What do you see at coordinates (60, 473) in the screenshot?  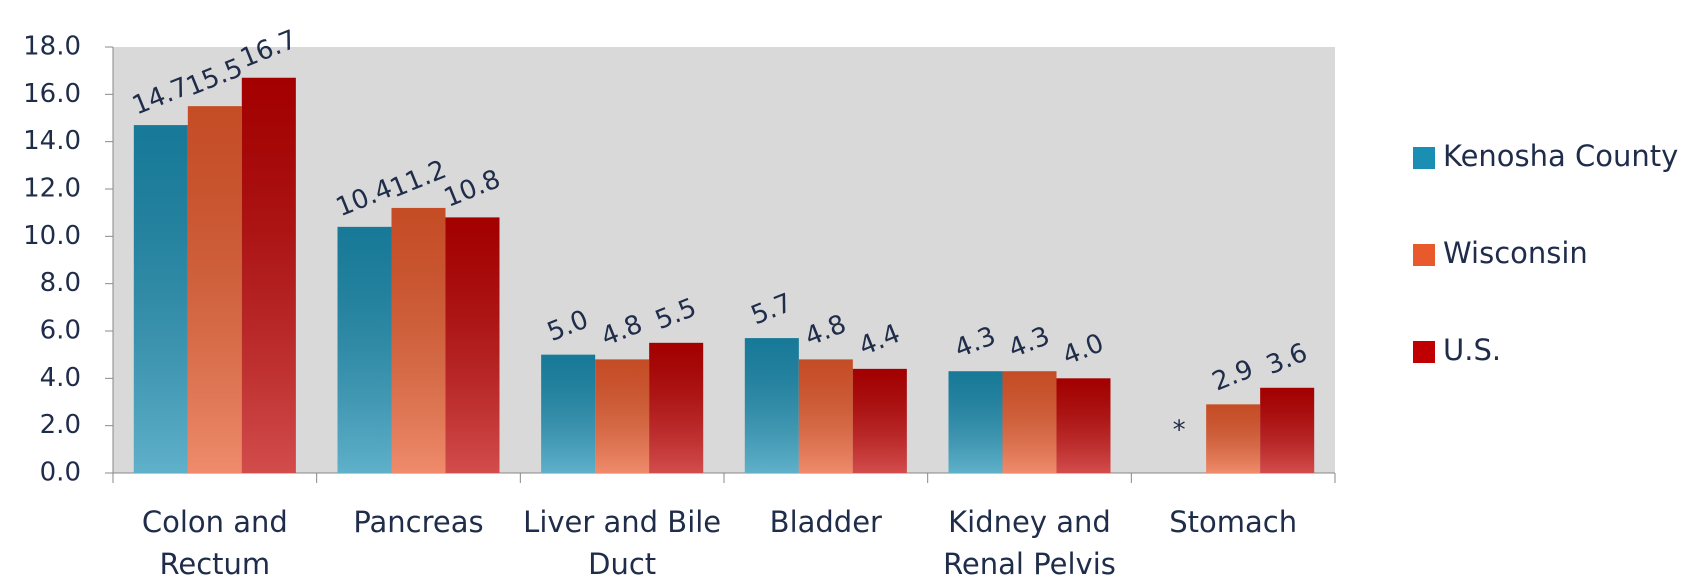 I see `y-tick-label: 0.0` at bounding box center [60, 473].